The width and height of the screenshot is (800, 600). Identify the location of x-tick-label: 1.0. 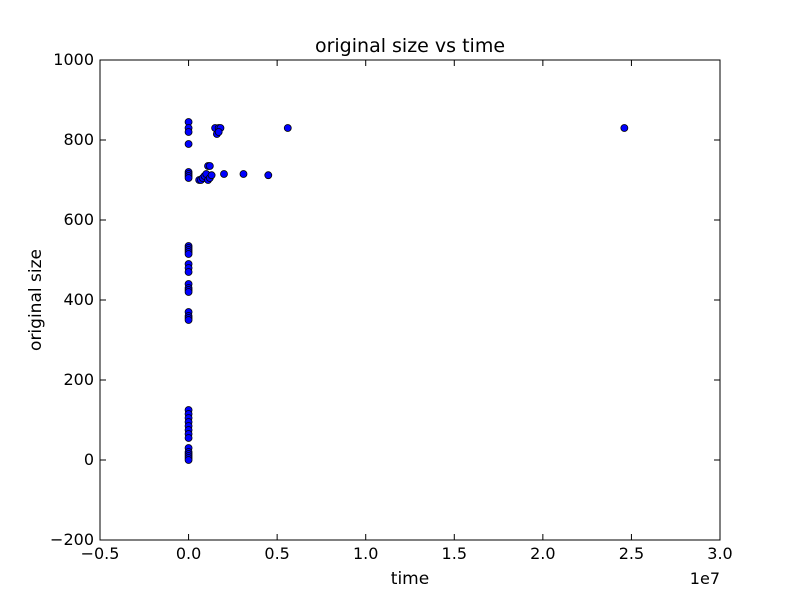
(365, 553).